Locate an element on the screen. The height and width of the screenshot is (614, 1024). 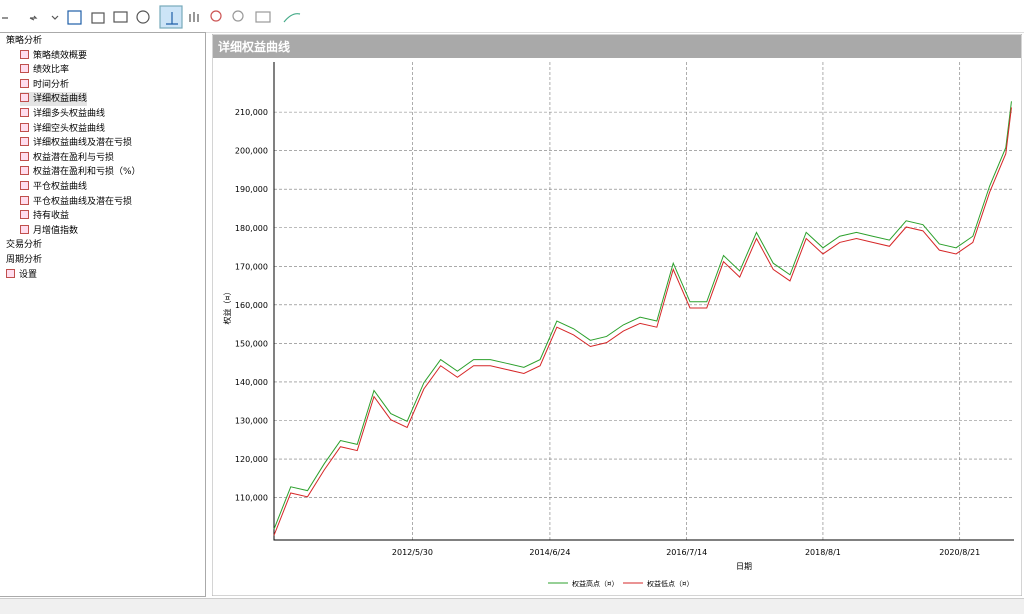
tree-item: 月增值指数 is located at coordinates (49, 231).